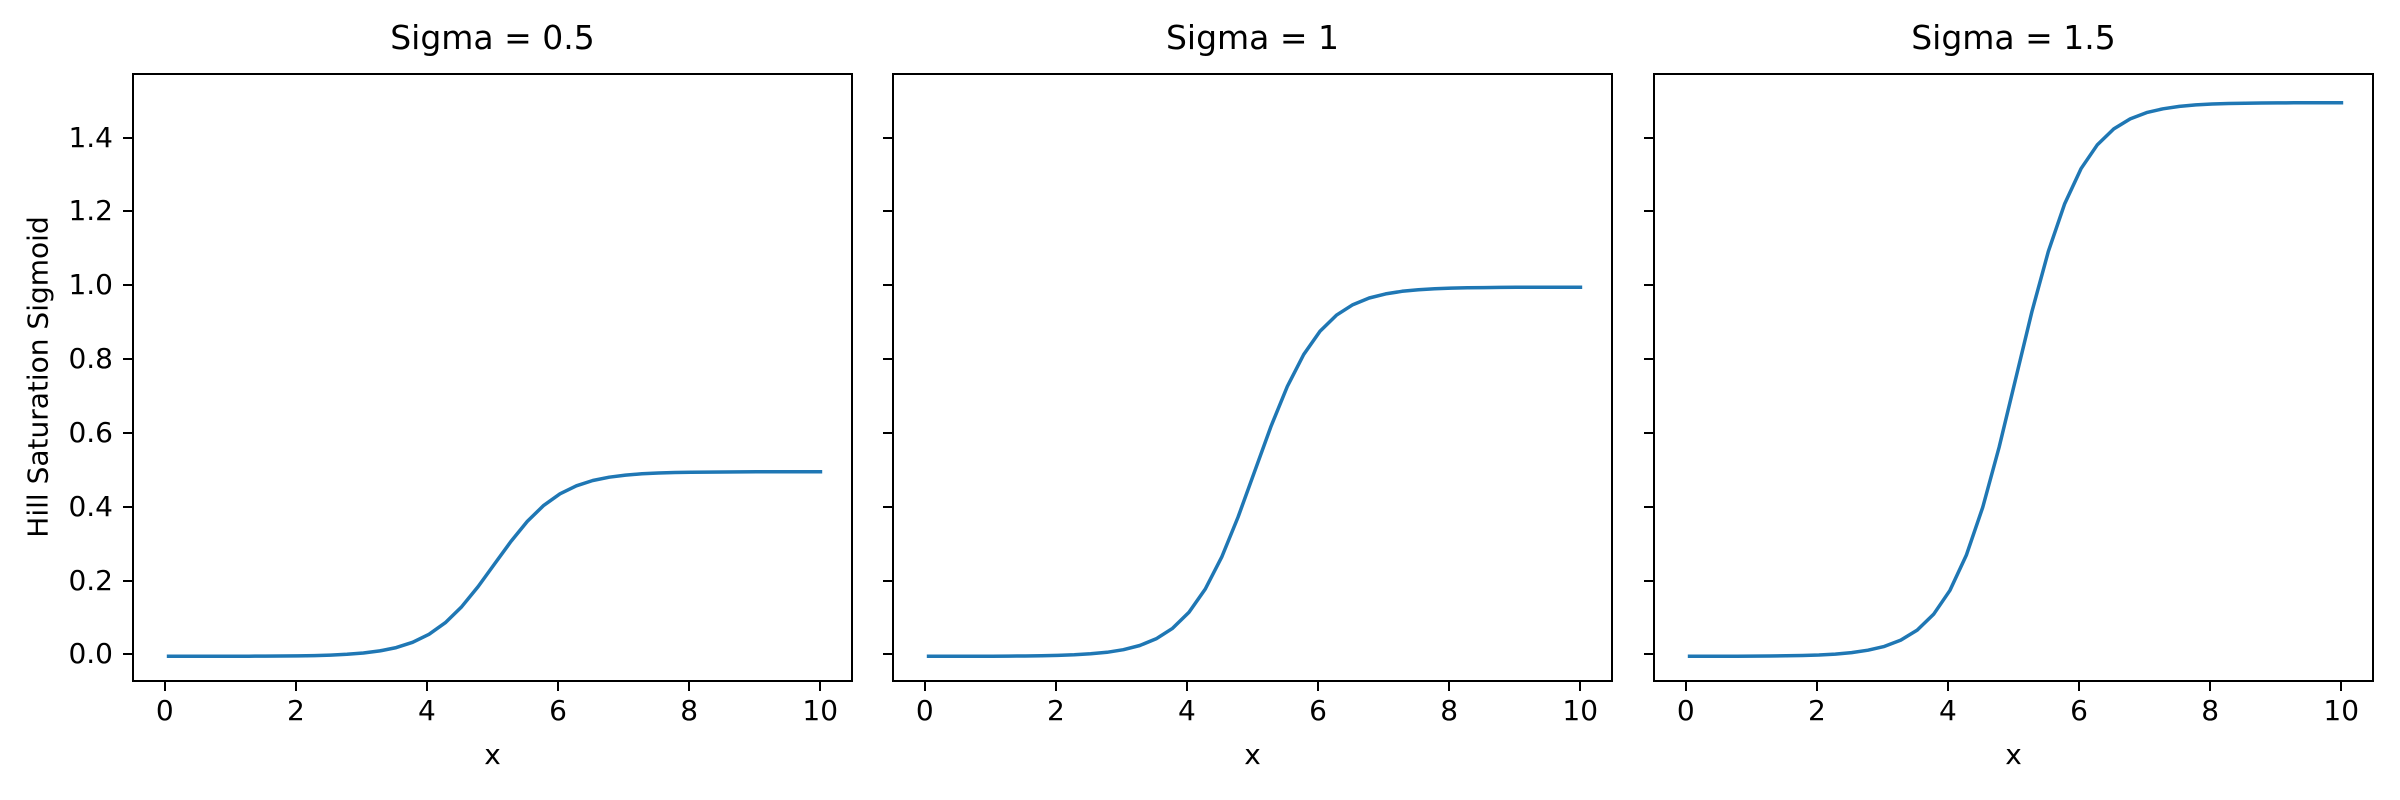  What do you see at coordinates (90, 211) in the screenshot?
I see `y-tick-label: 1.2` at bounding box center [90, 211].